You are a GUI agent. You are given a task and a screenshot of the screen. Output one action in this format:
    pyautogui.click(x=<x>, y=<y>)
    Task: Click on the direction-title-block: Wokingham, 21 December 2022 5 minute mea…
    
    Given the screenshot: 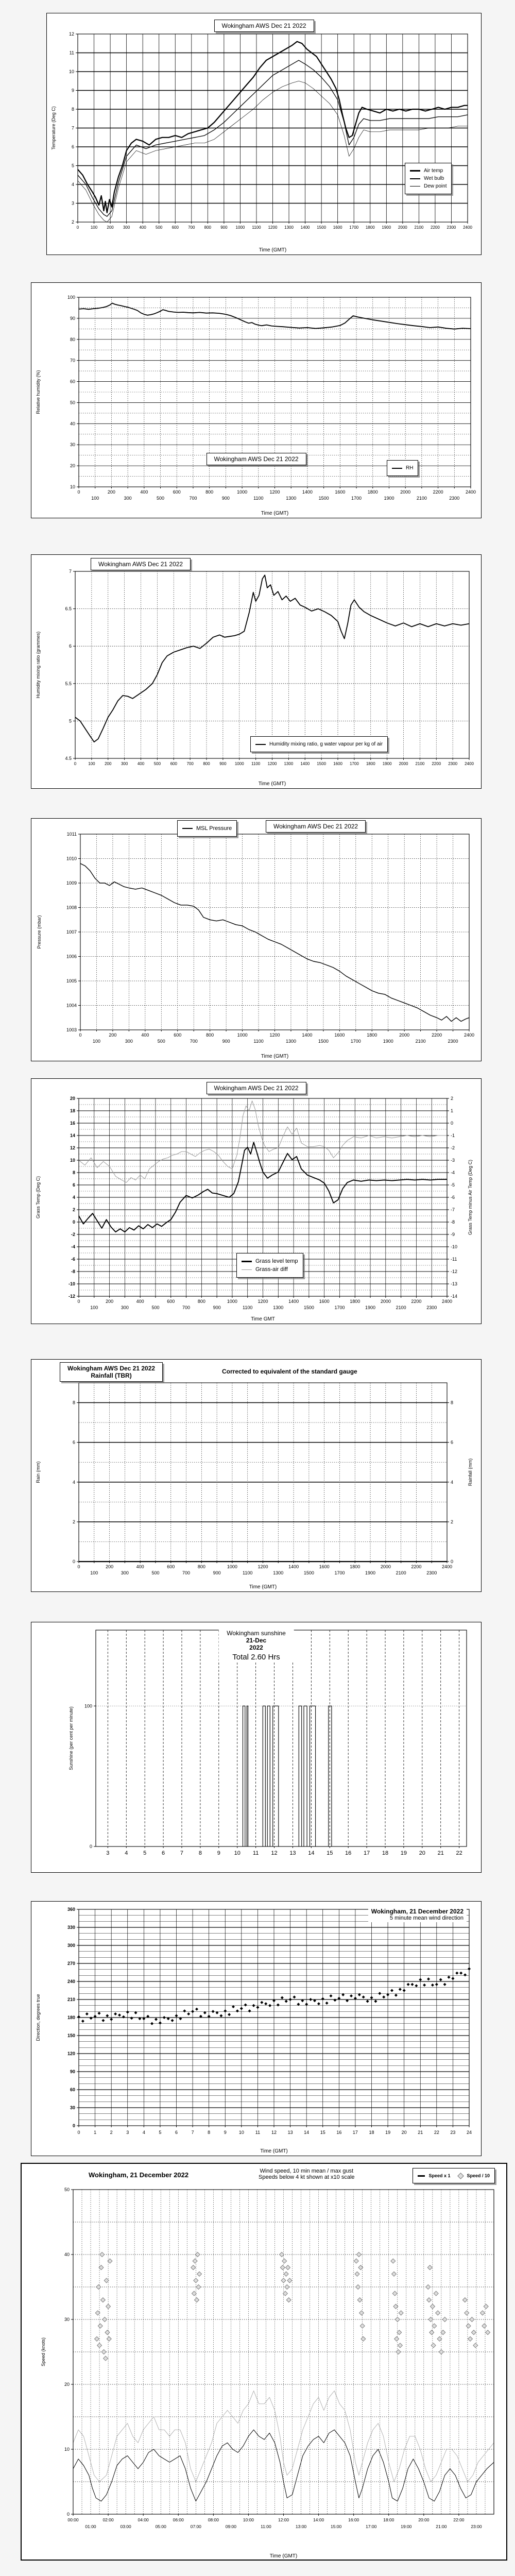 What is the action you would take?
    pyautogui.click(x=417, y=1915)
    